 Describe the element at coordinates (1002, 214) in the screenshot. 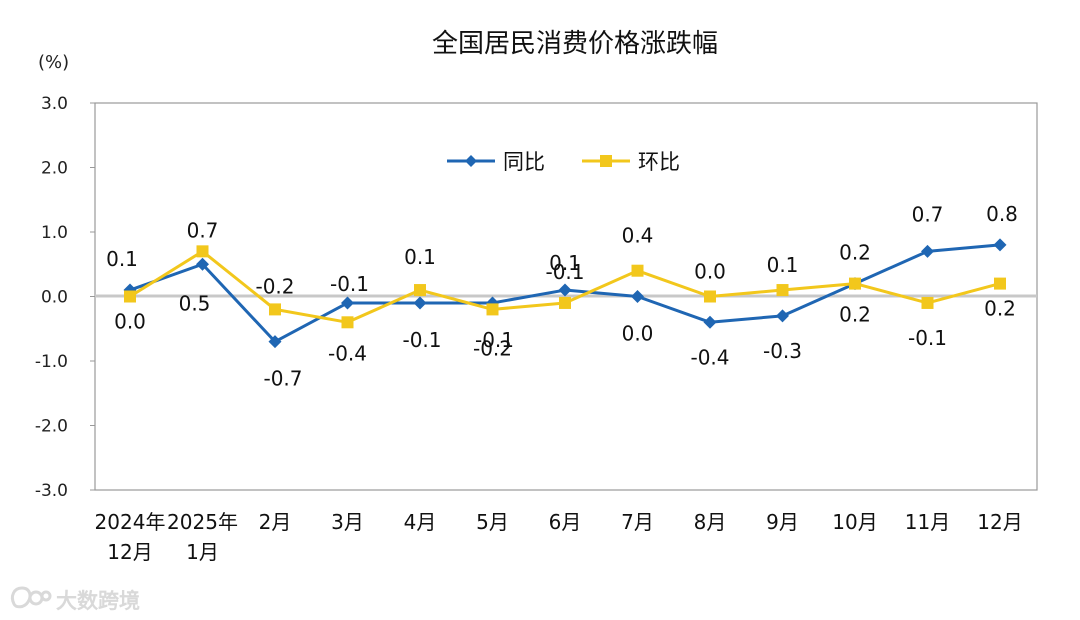

I see `yoy-data-label: 0.8` at that location.